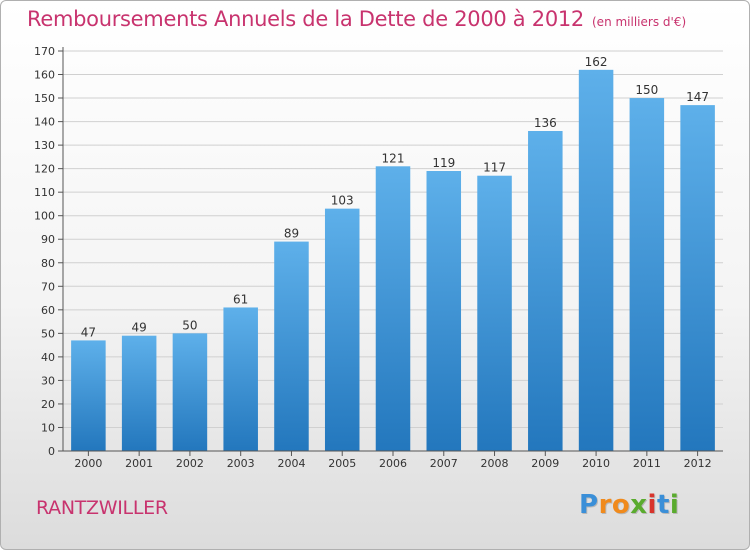 Image resolution: width=750 pixels, height=550 pixels. I want to click on bar-value-label: 121, so click(393, 158).